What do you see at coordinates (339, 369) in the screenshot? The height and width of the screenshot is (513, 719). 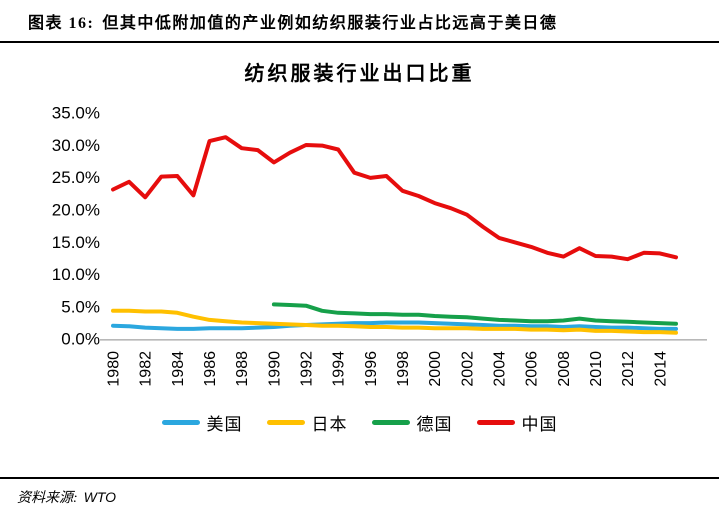 I see `x-tick-label: 1994` at bounding box center [339, 369].